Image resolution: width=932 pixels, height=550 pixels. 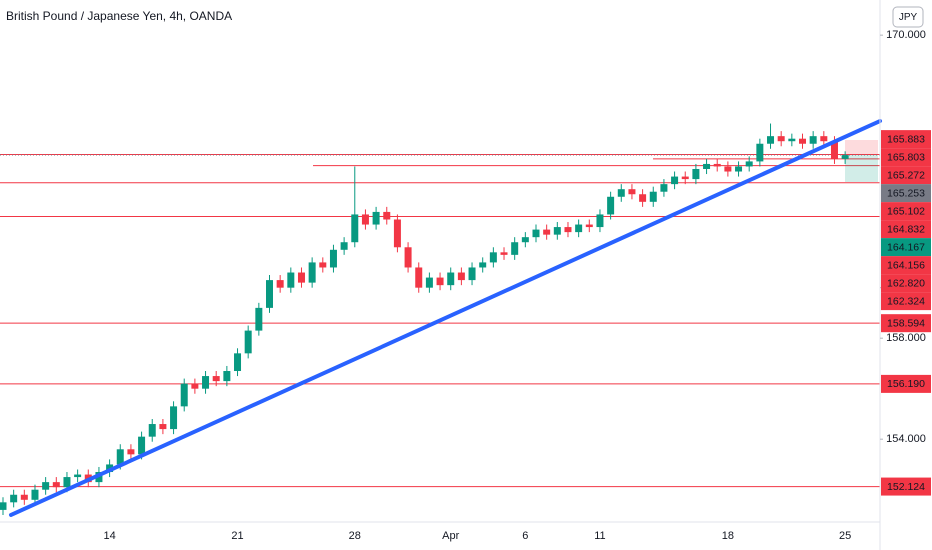 I want to click on x-tick-label: 11, so click(x=599, y=536).